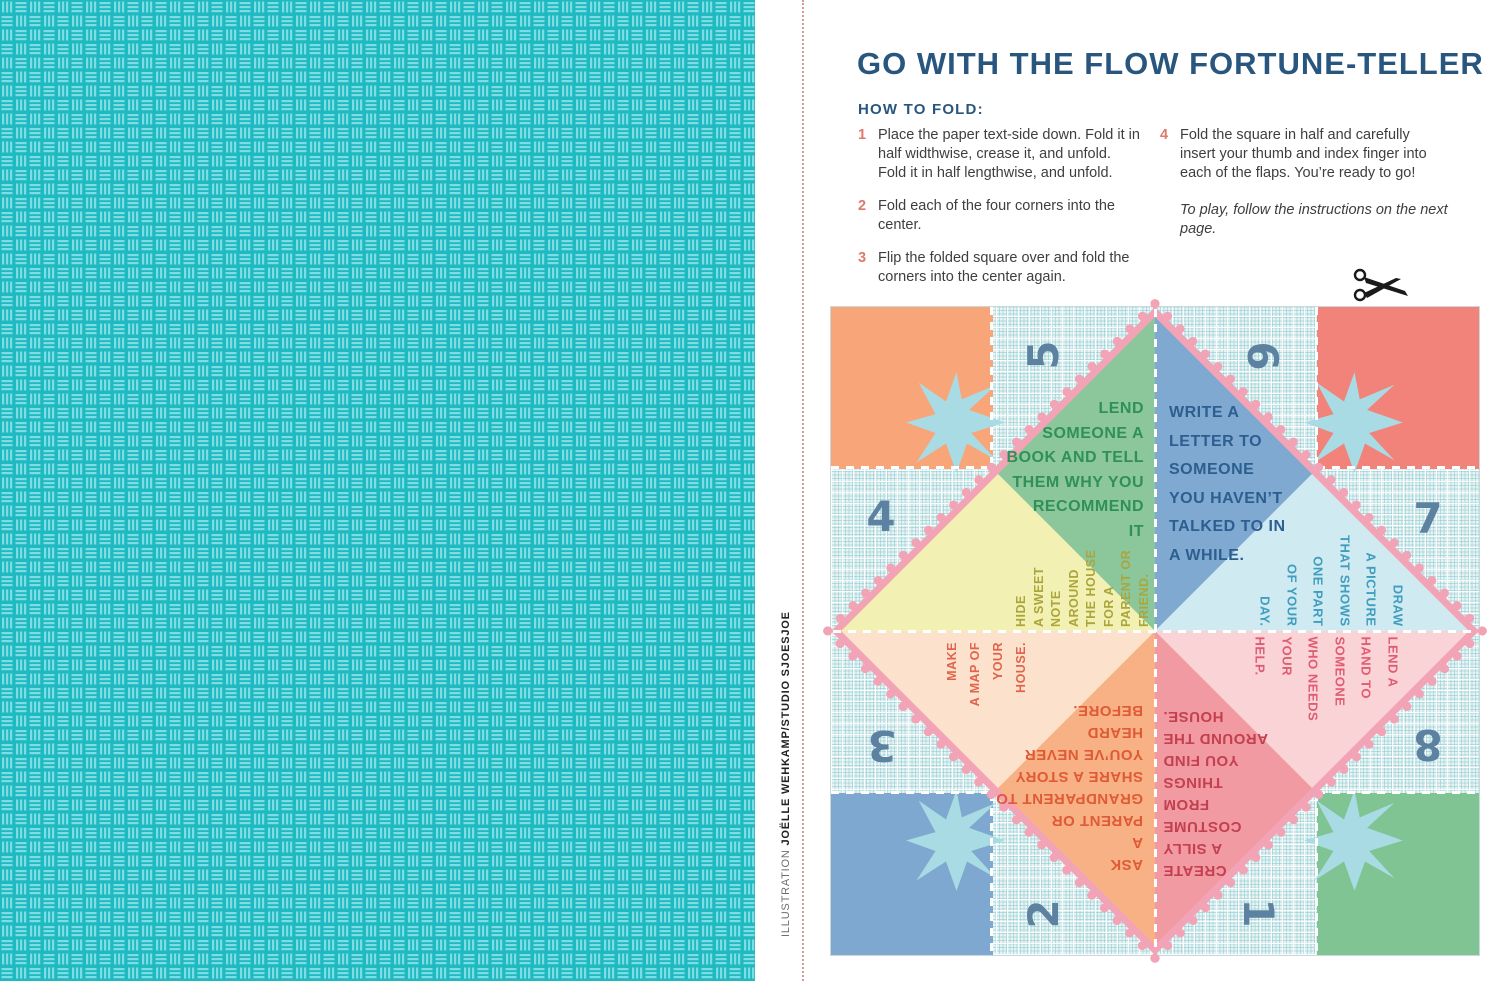 This screenshot has height=986, width=1500. I want to click on flap-number-4: 4, so click(881, 516).